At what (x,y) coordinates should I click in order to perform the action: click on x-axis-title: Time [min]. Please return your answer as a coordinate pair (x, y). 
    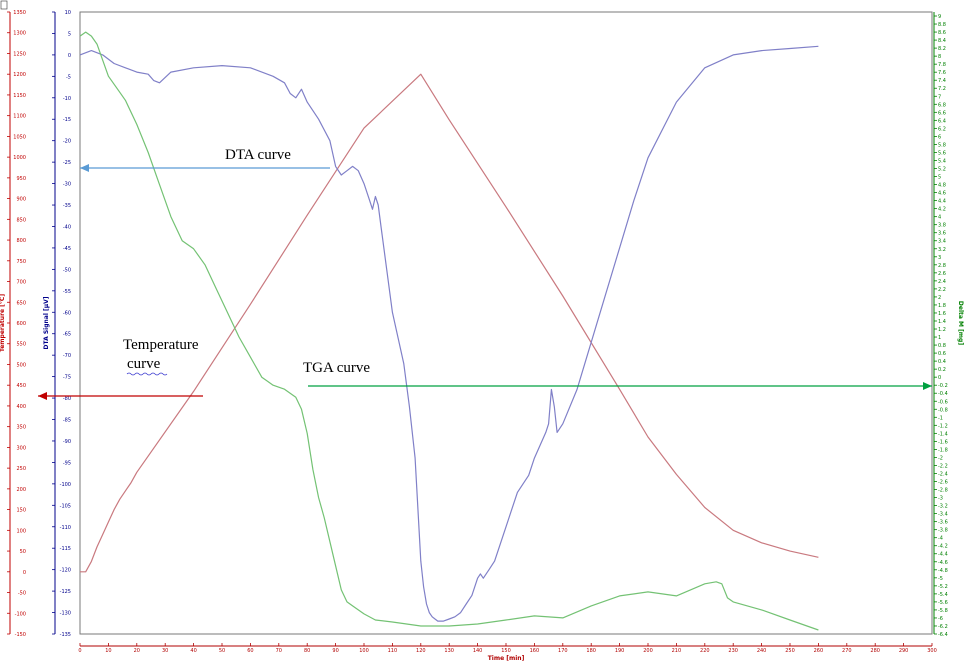
    Looking at the image, I should click on (506, 658).